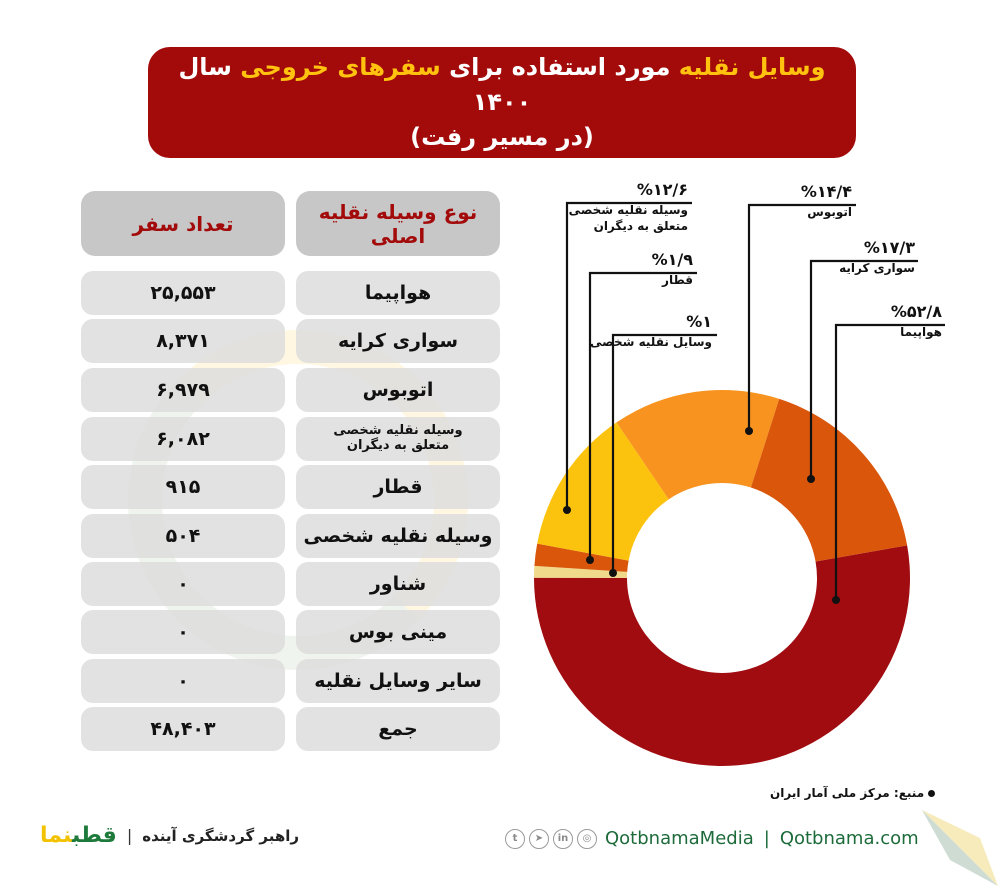 Image resolution: width=1000 pixels, height=888 pixels. What do you see at coordinates (559, 67) in the screenshot?
I see `title-part: مورد استفاده برای` at bounding box center [559, 67].